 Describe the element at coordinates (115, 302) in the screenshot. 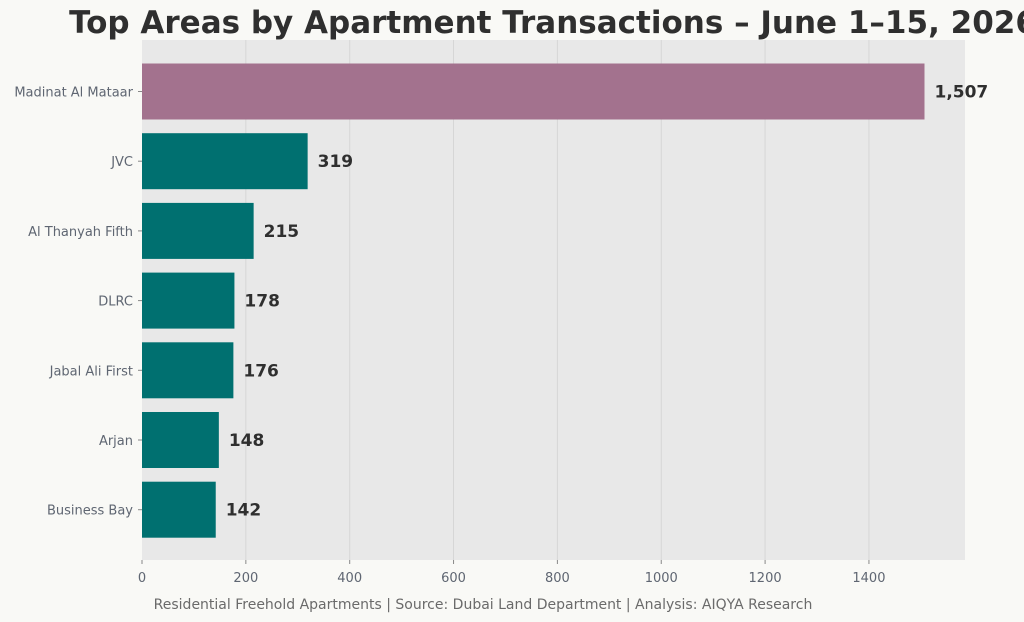

I see `category-label: DLRC` at that location.